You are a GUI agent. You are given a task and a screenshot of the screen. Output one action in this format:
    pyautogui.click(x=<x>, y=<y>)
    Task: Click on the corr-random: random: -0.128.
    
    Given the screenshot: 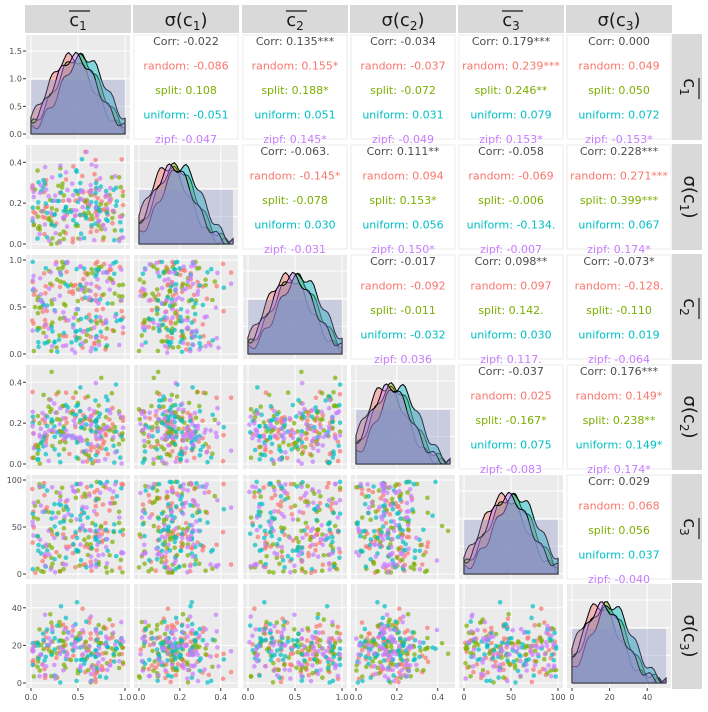 What is the action you would take?
    pyautogui.click(x=619, y=286)
    